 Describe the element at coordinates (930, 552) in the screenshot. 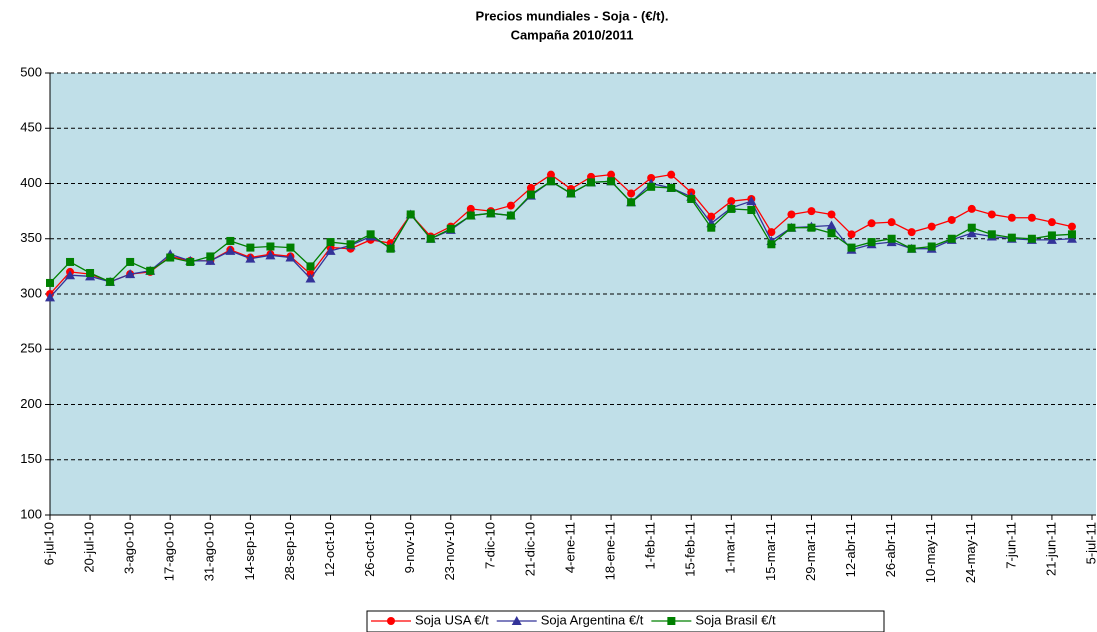

I see `x-tick-label: 10-may-11` at that location.